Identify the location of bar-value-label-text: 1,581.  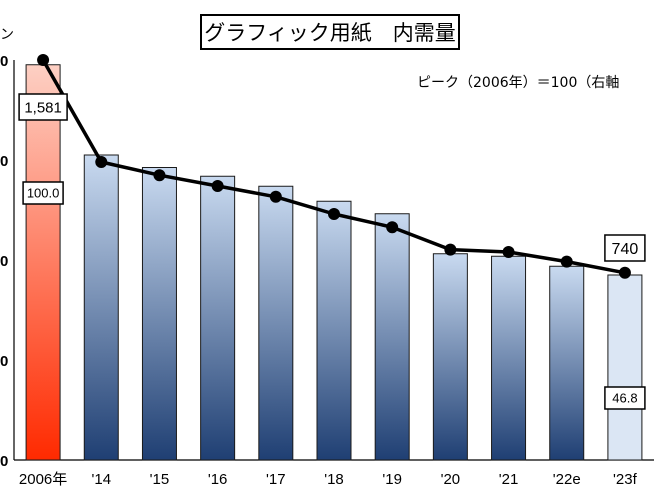
(43, 107).